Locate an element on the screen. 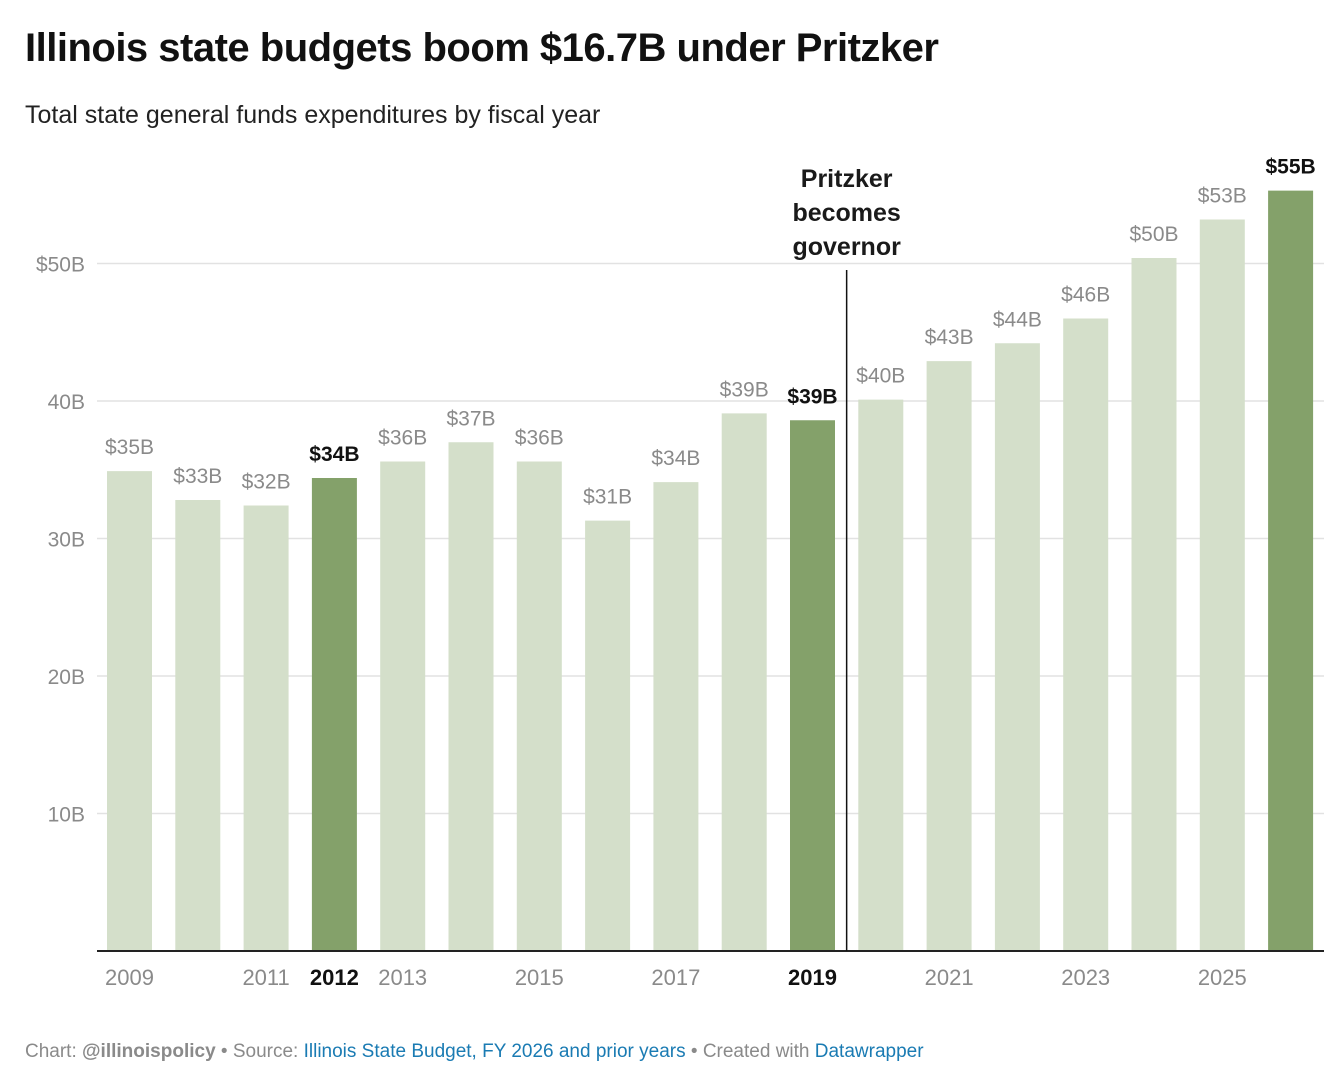  x-tick-label: 2021 is located at coordinates (949, 977).